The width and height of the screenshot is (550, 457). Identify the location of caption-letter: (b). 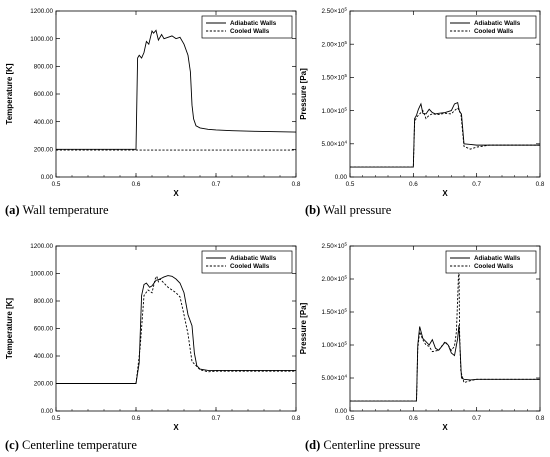
(313, 210).